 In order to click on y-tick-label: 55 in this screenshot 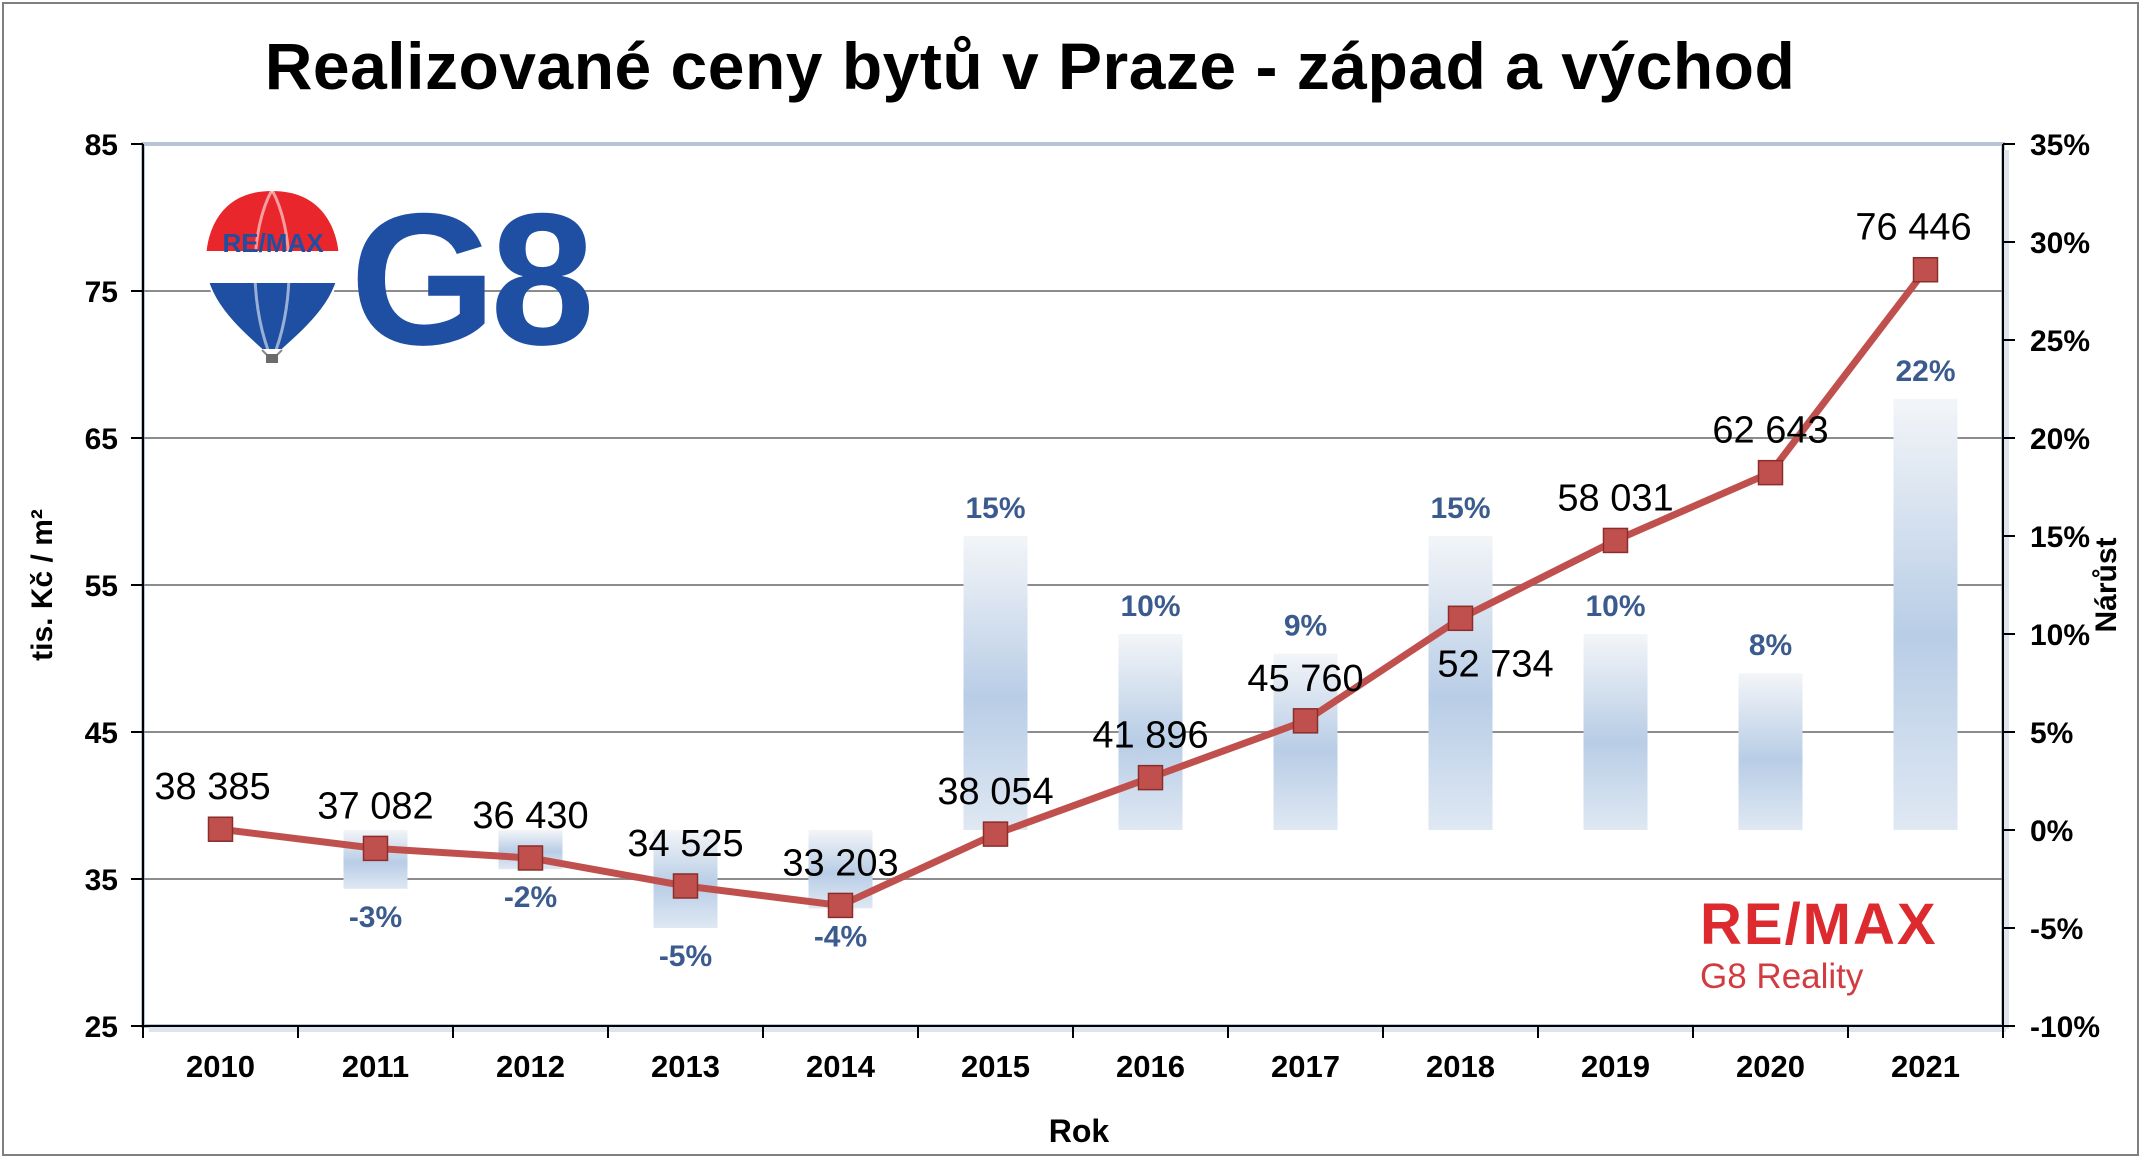, I will do `click(101, 586)`.